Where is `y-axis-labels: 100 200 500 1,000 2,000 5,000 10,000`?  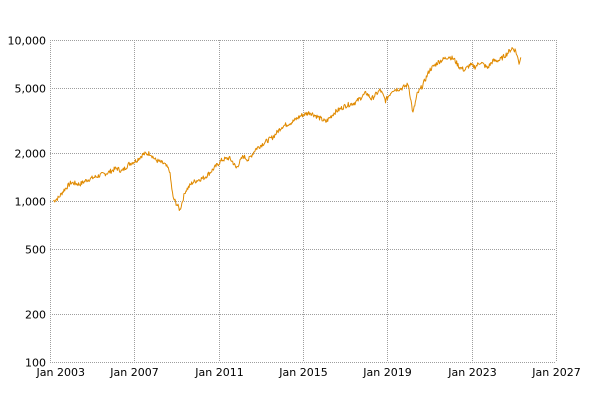 y-axis-labels: 100 200 500 1,000 2,000 5,000 10,000 is located at coordinates (27, 202).